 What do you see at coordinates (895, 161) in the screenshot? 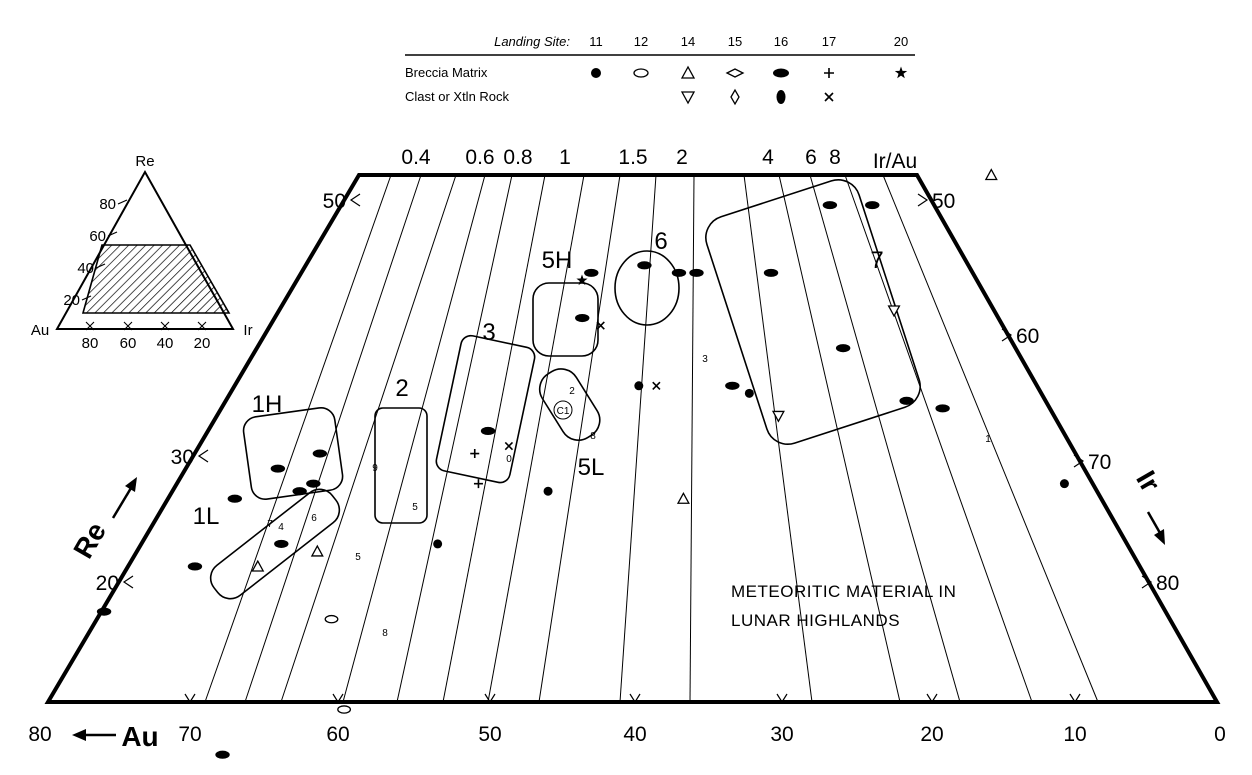
I see `ratio-axis-label: Ir/Au` at bounding box center [895, 161].